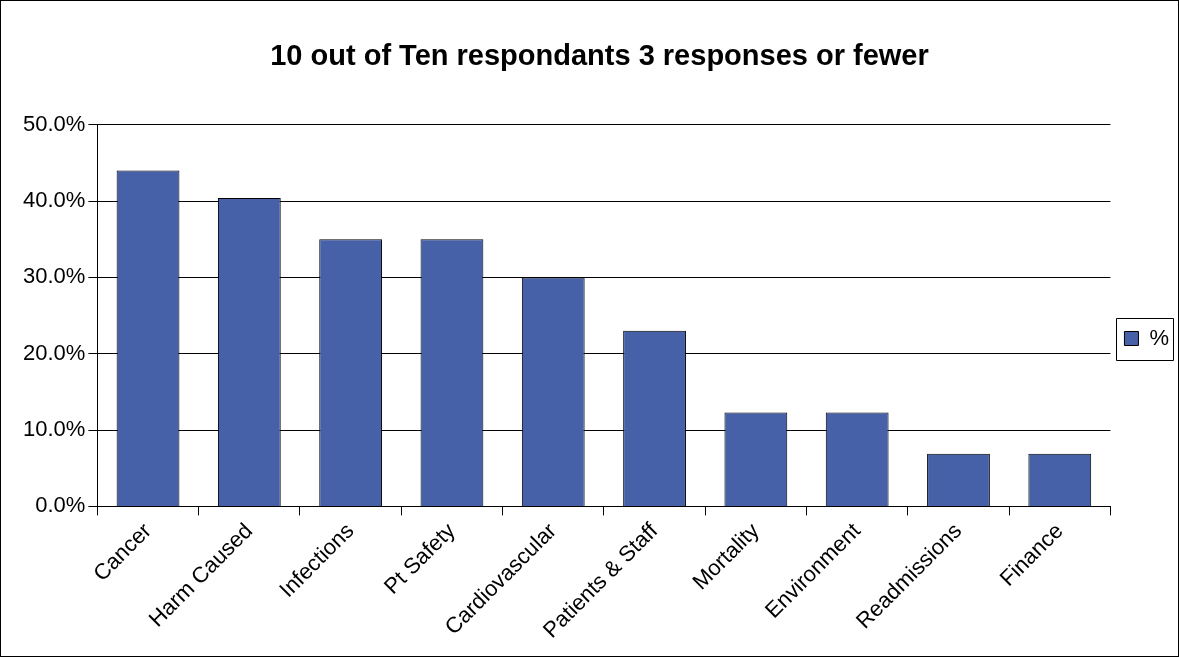 Image resolution: width=1179 pixels, height=657 pixels. Describe the element at coordinates (54, 200) in the screenshot. I see `y-tick-label: 40.0%` at that location.